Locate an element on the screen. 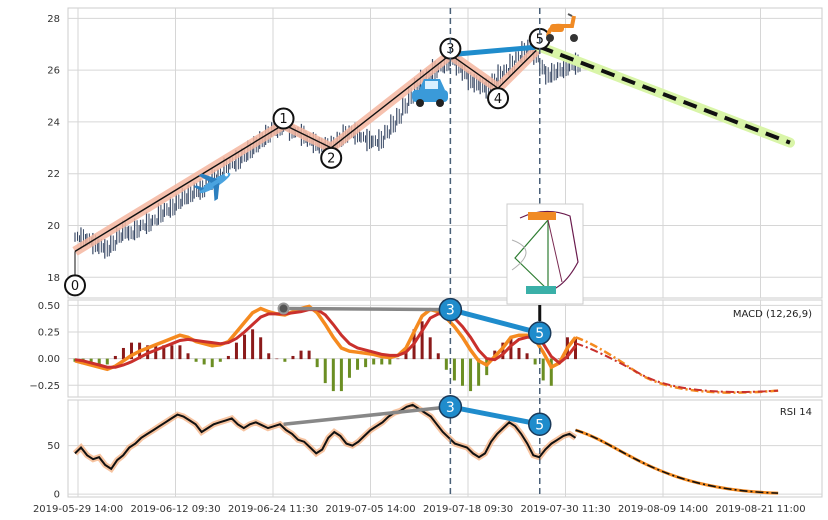 The image size is (828, 520). x-tick-label: 2019-06-12 09:30 is located at coordinates (175, 509).